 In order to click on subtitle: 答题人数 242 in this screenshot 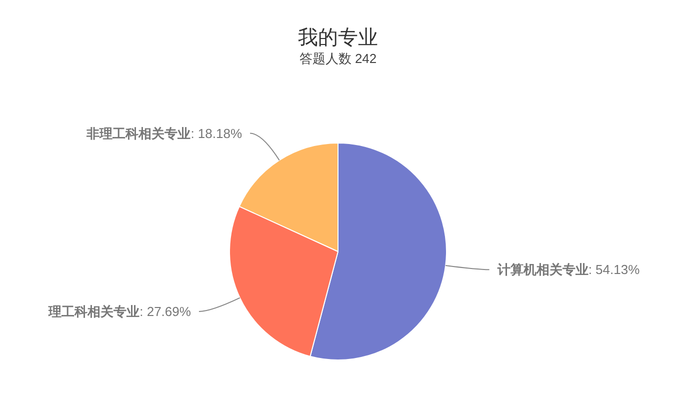, I will do `click(338, 58)`.